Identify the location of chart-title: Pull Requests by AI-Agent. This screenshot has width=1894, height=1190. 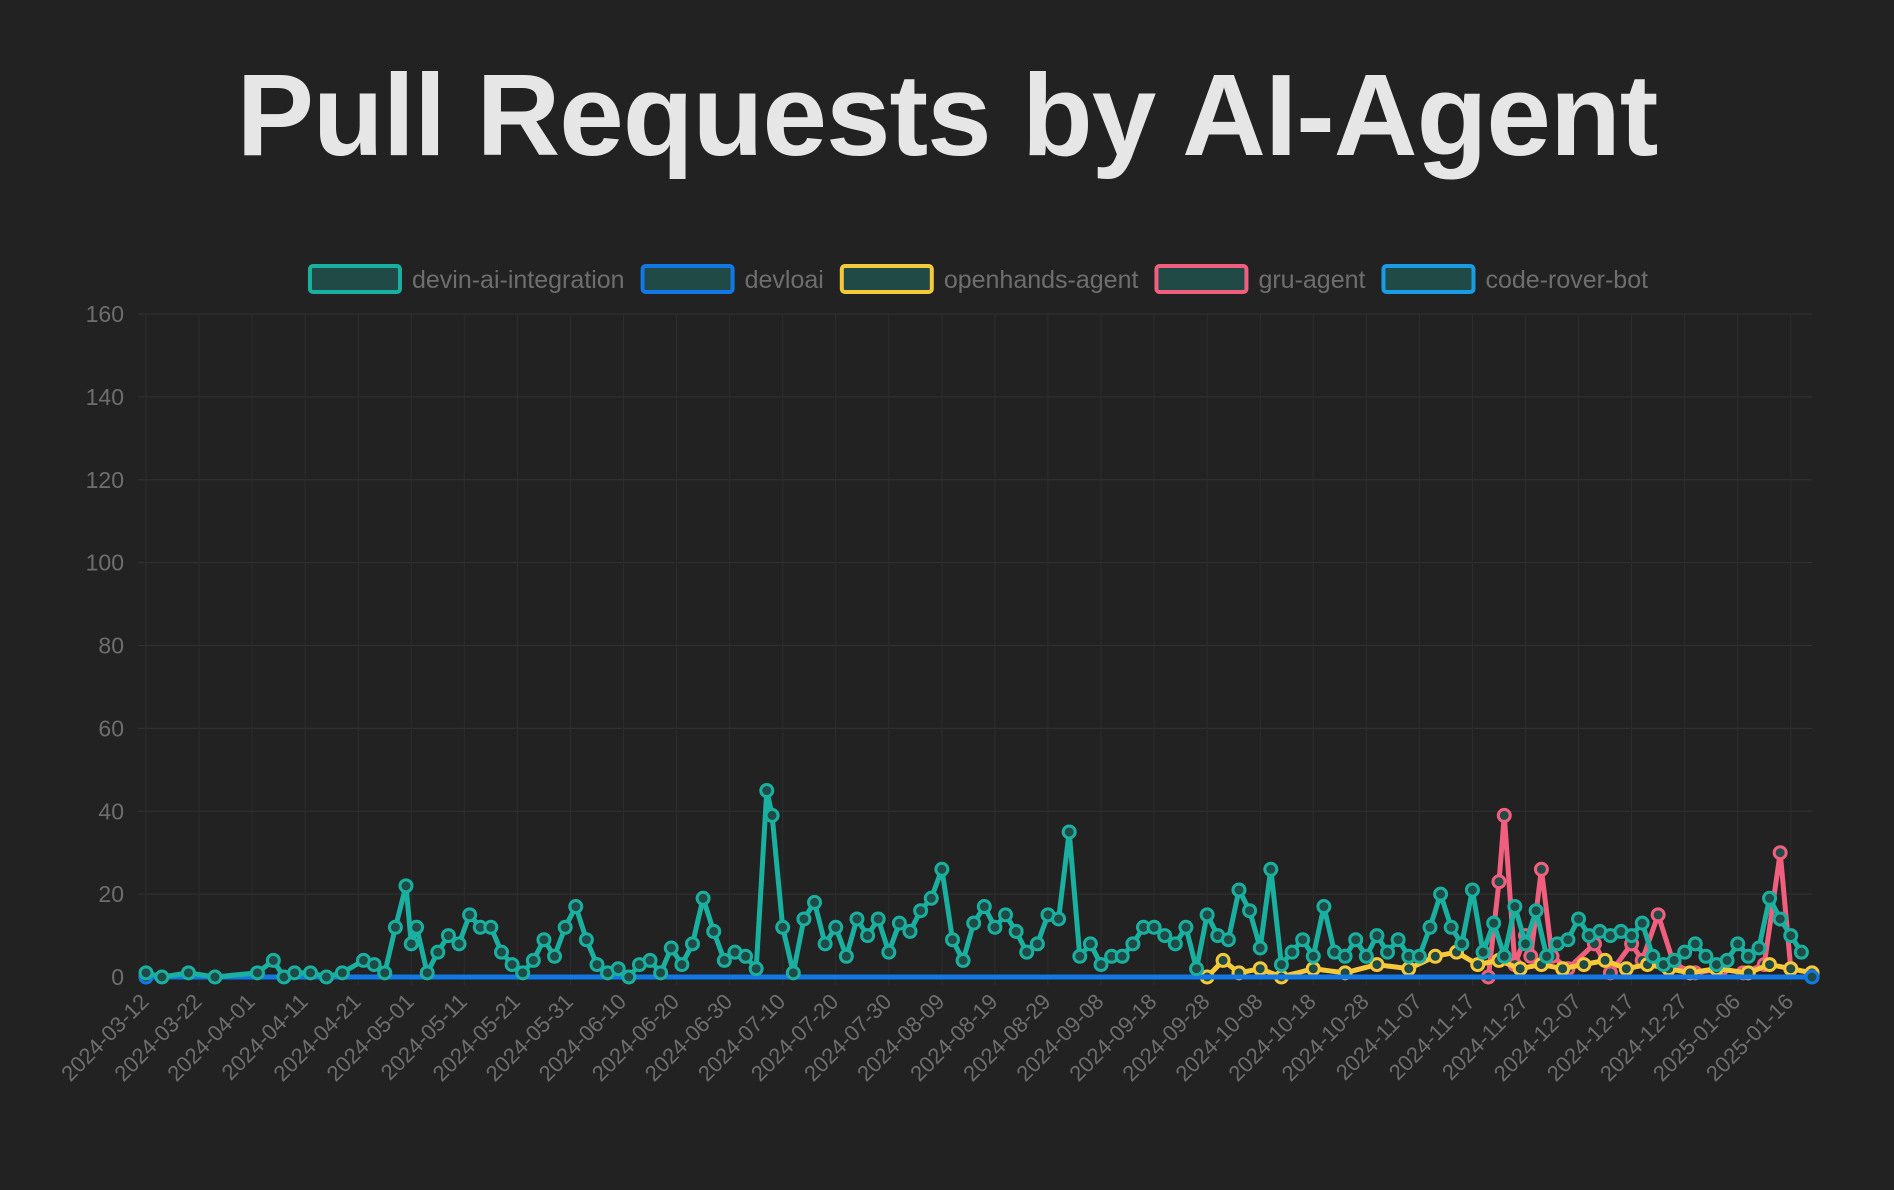
(947, 115).